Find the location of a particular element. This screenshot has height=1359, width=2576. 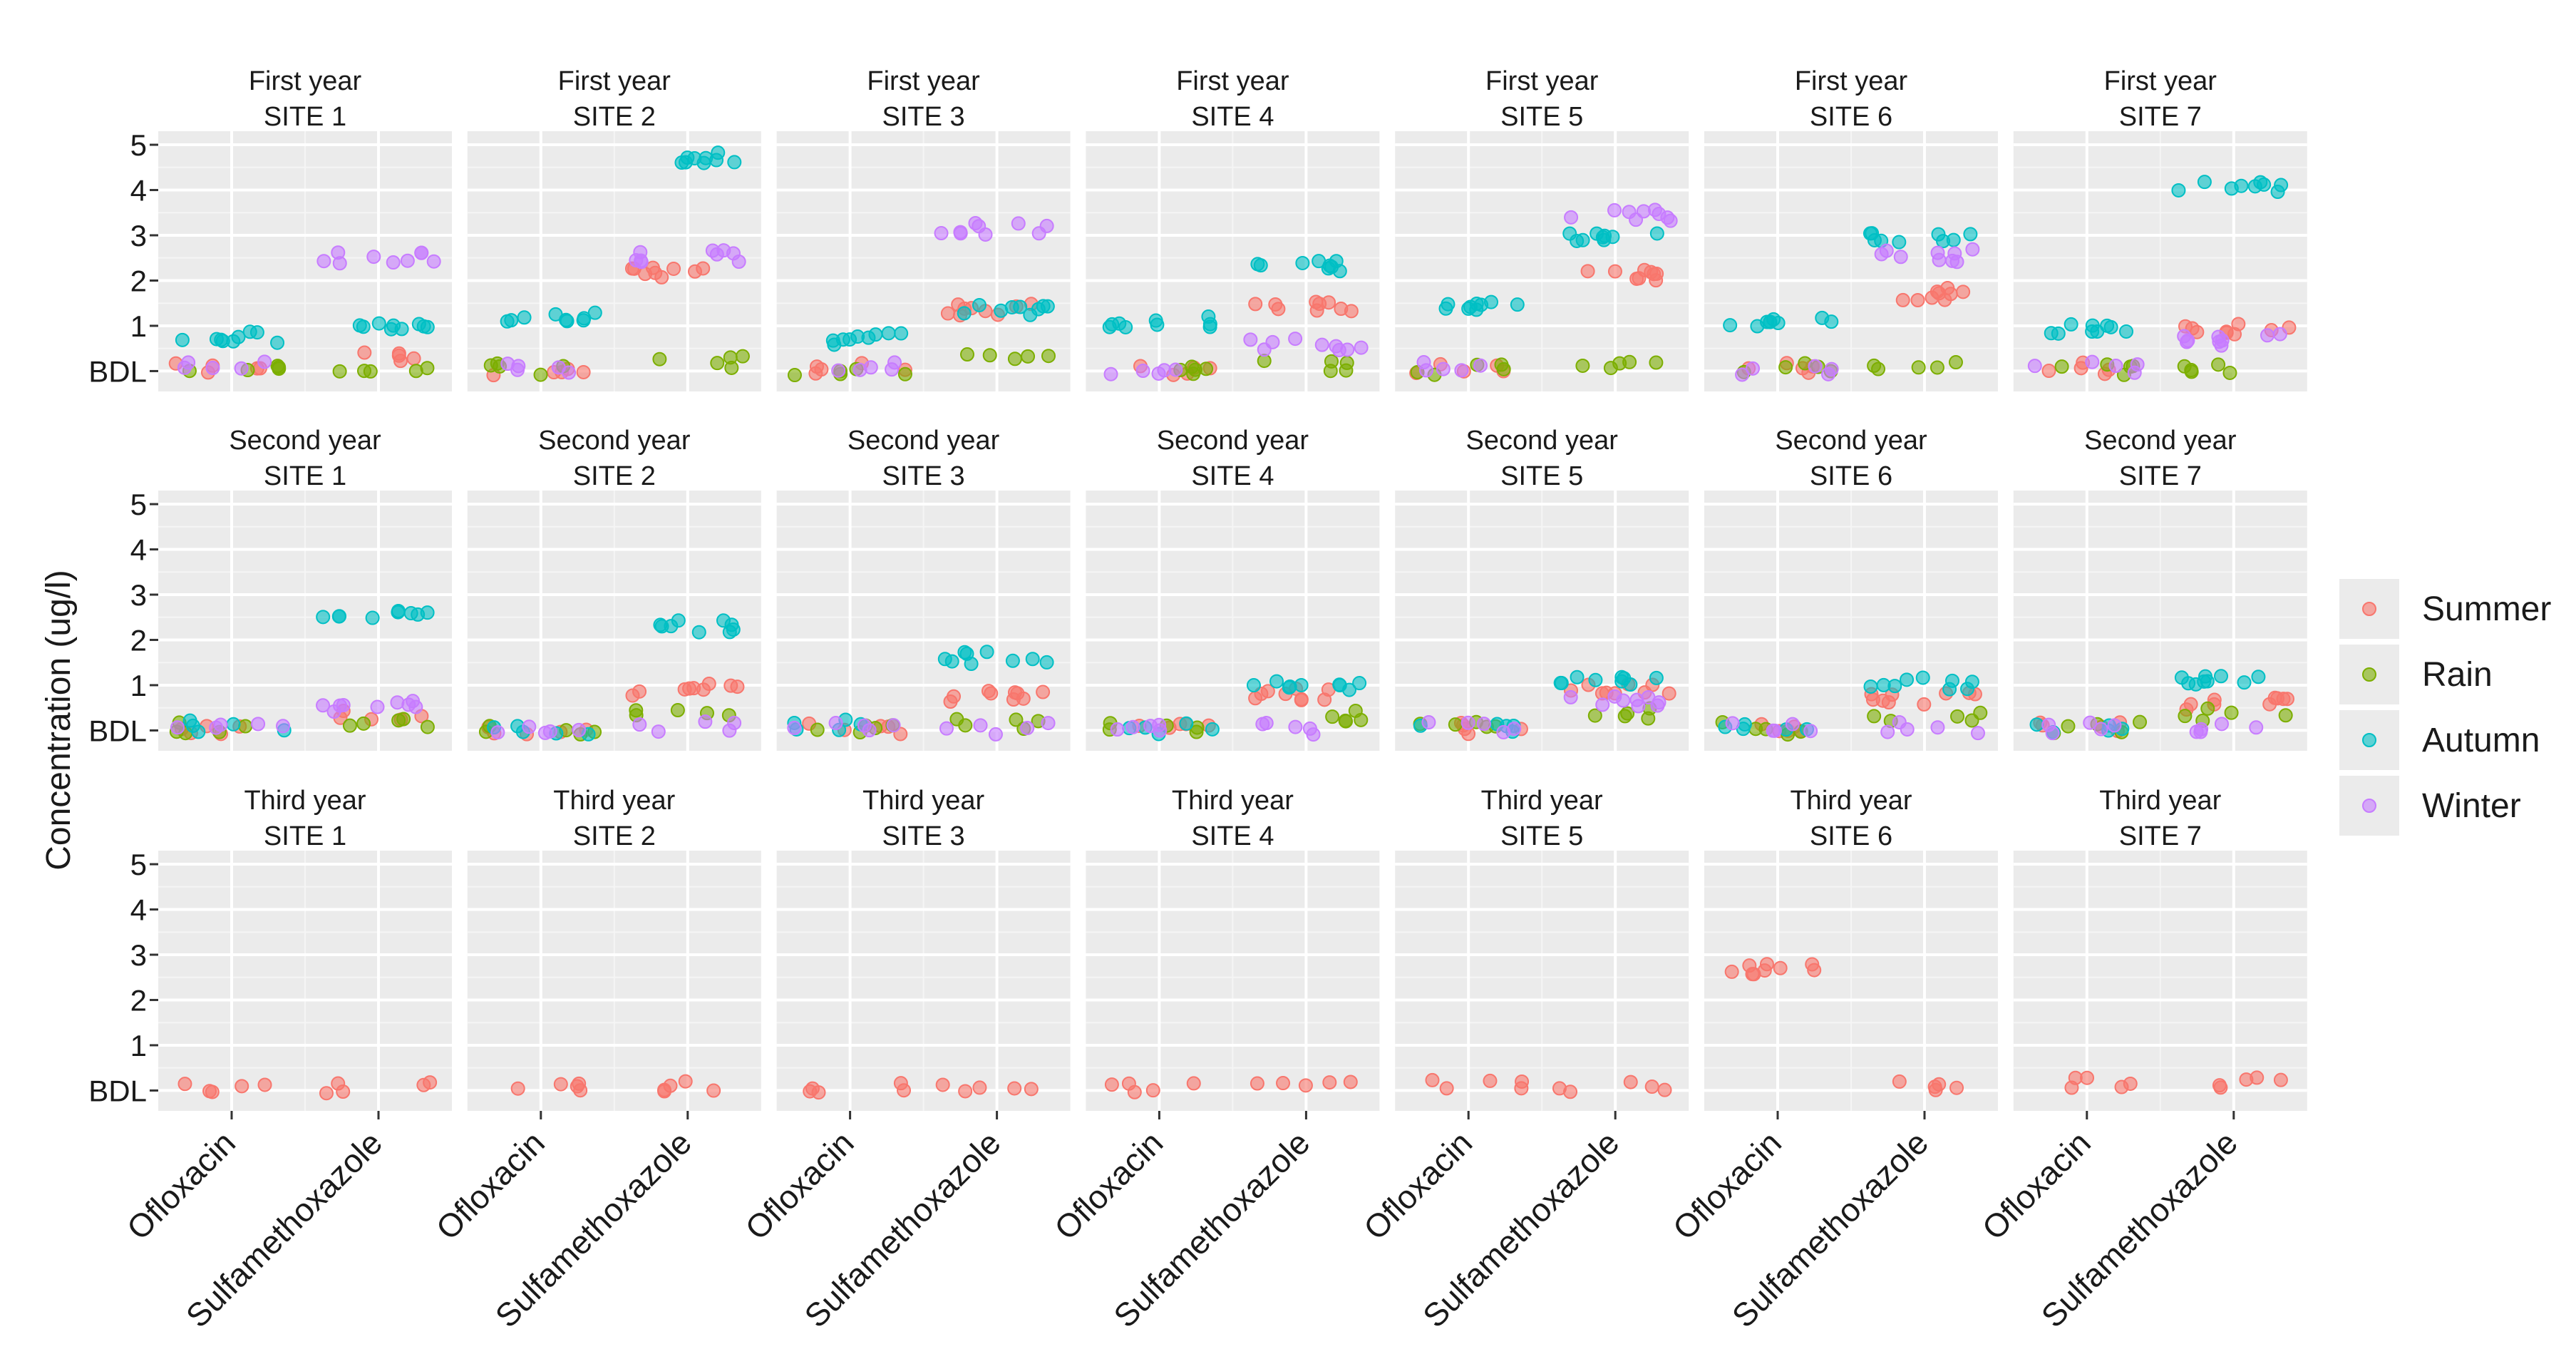

panel-r1-c6: First year SITE 6 is located at coordinates (1851, 229).